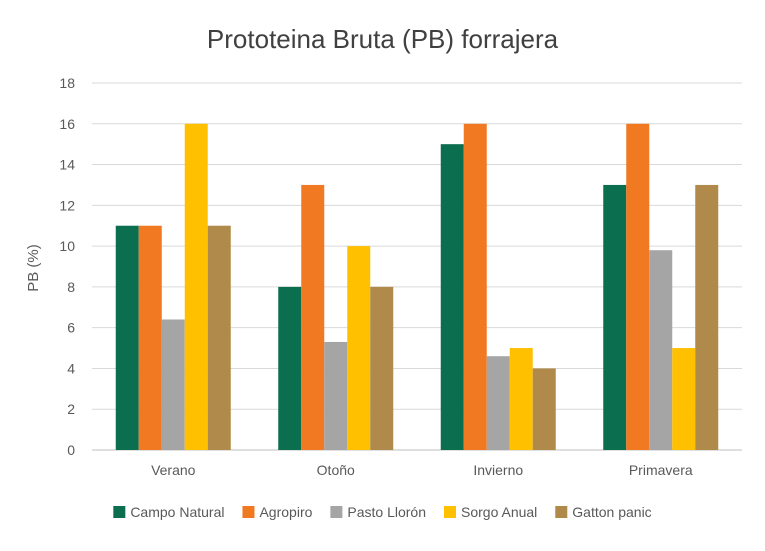 The width and height of the screenshot is (765, 551). What do you see at coordinates (285, 512) in the screenshot?
I see `legend-label: Agropiro` at bounding box center [285, 512].